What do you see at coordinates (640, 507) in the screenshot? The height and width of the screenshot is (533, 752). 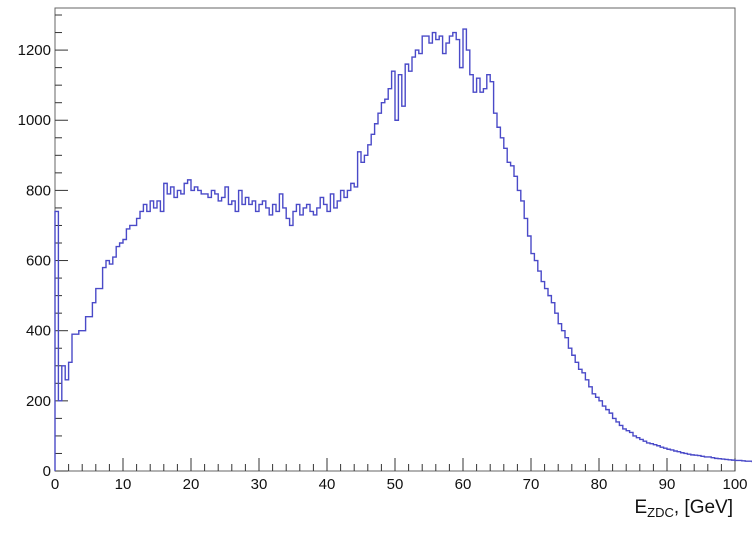 I see `x-axis-title-main: E` at bounding box center [640, 507].